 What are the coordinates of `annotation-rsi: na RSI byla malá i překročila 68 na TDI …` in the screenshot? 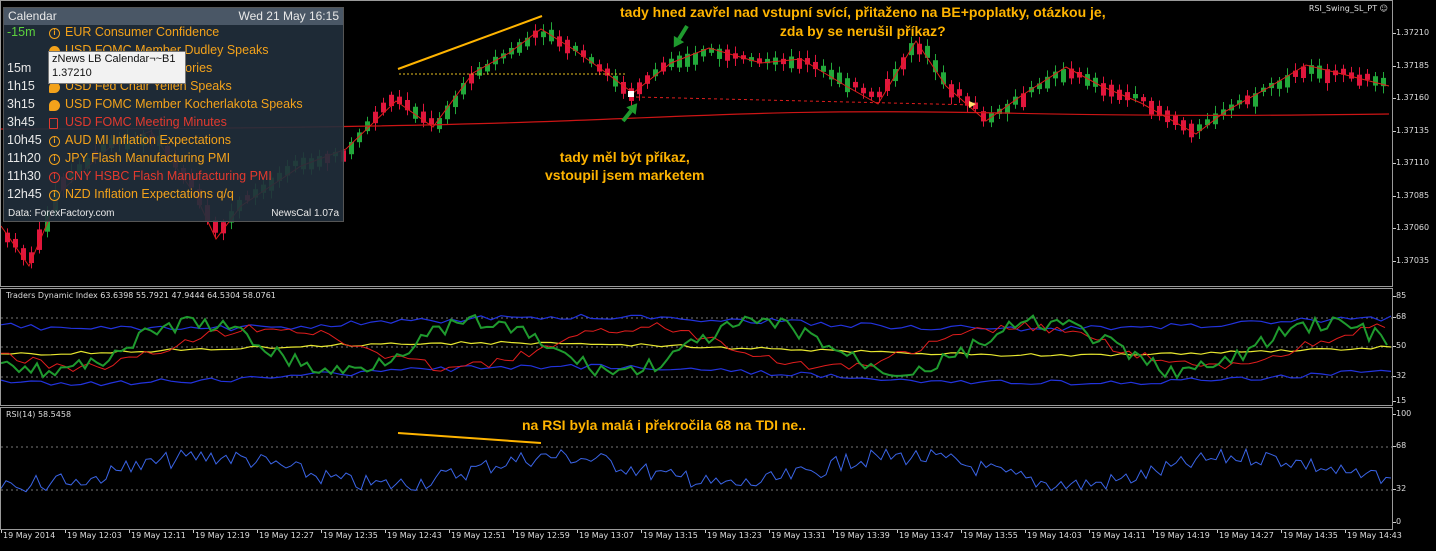 It's located at (664, 425).